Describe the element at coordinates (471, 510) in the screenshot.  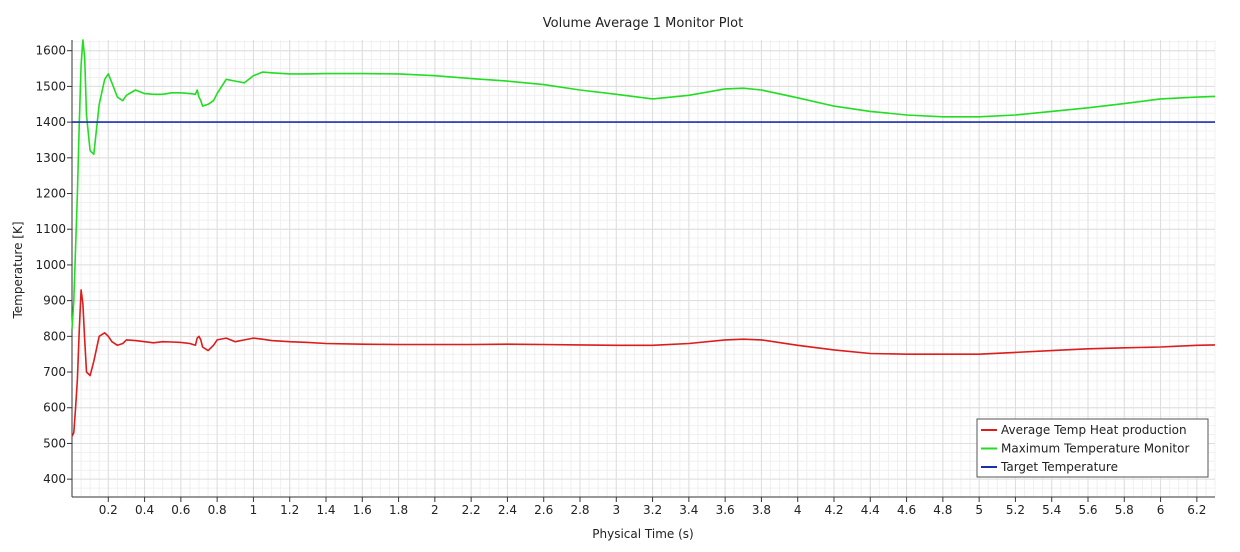
I see `x-tick-label: 2.2` at that location.